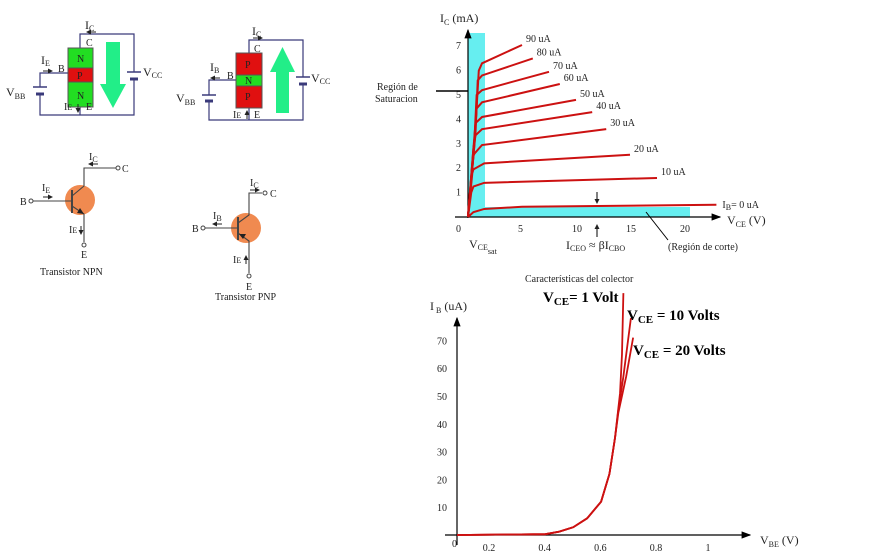 This screenshot has width=878, height=558. What do you see at coordinates (442, 369) in the screenshot?
I see `y-tick-label: 60` at bounding box center [442, 369].